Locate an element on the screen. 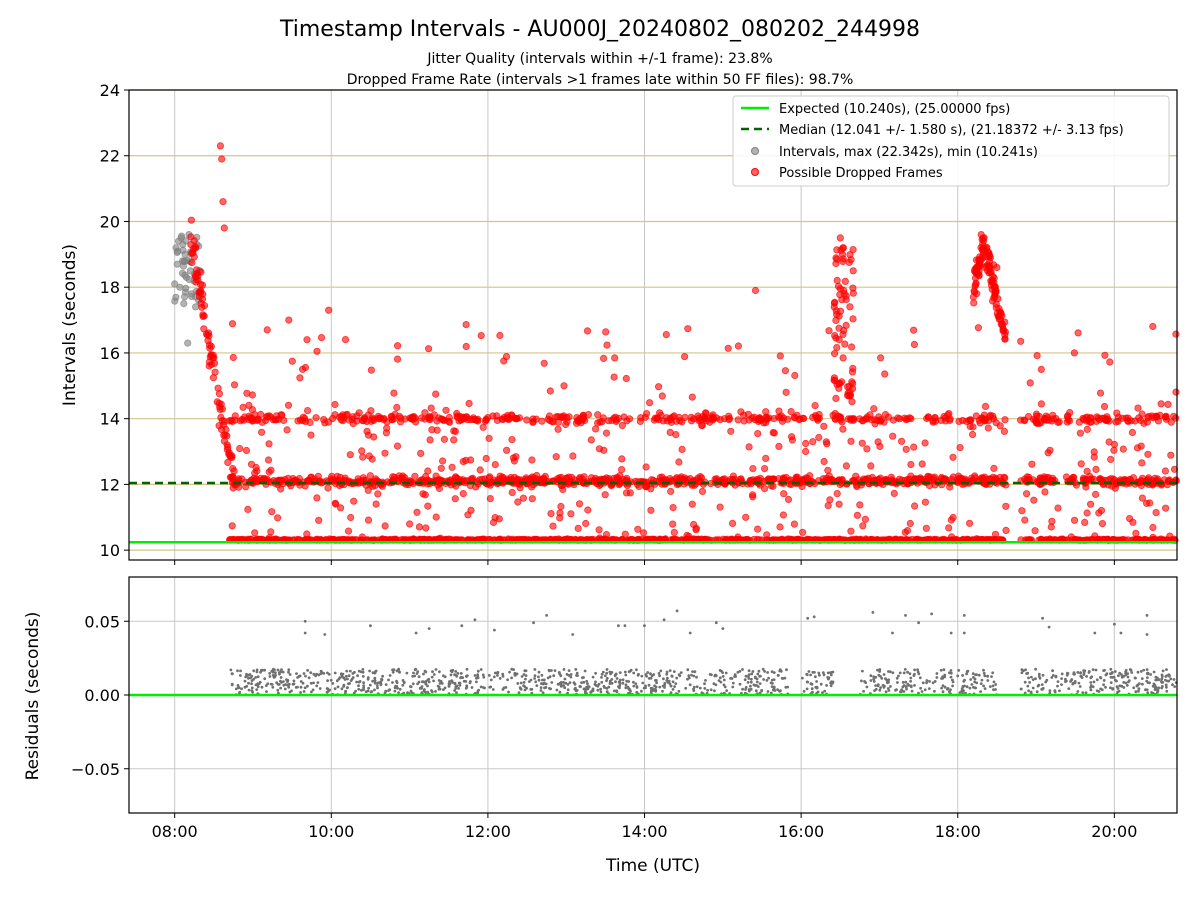  top-y-axis-label: Intervals (seconds) is located at coordinates (70, 325).